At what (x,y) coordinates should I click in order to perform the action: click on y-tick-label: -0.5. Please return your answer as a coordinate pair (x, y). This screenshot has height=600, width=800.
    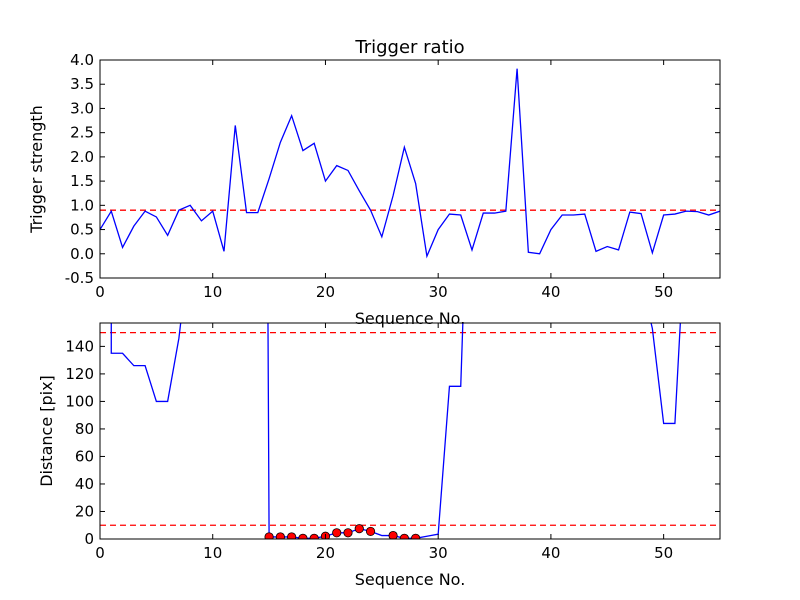
    Looking at the image, I should click on (79, 278).